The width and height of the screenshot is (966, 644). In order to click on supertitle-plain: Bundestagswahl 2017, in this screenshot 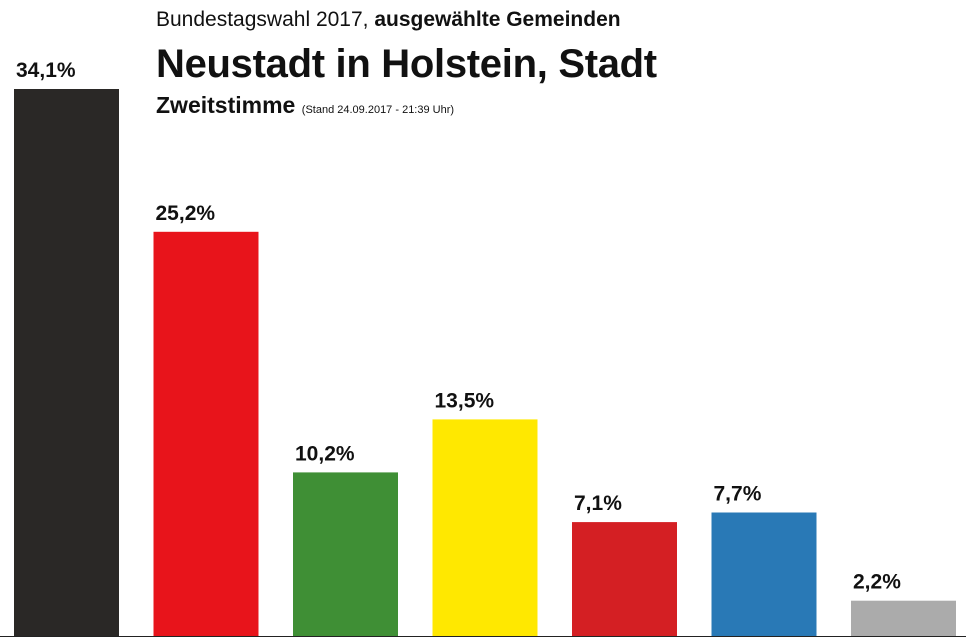, I will do `click(262, 19)`.